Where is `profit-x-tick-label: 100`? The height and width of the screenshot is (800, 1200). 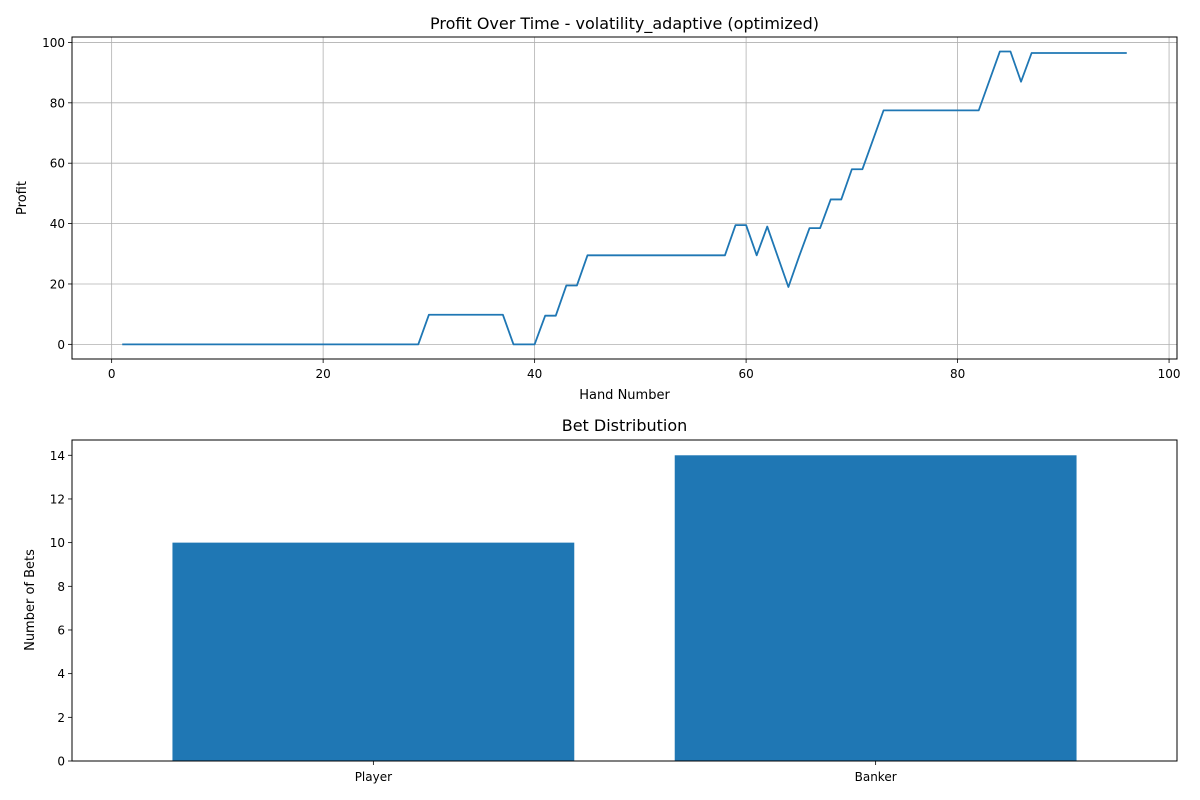
profit-x-tick-label: 100 is located at coordinates (1169, 374).